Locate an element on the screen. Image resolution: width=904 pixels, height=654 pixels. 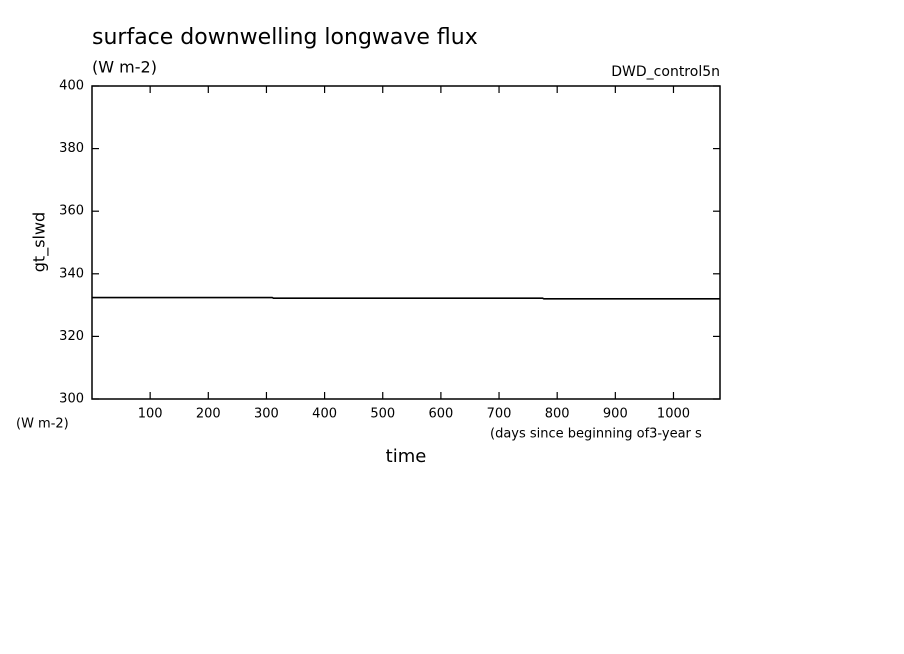
y-tick-label: 320 is located at coordinates (71, 336).